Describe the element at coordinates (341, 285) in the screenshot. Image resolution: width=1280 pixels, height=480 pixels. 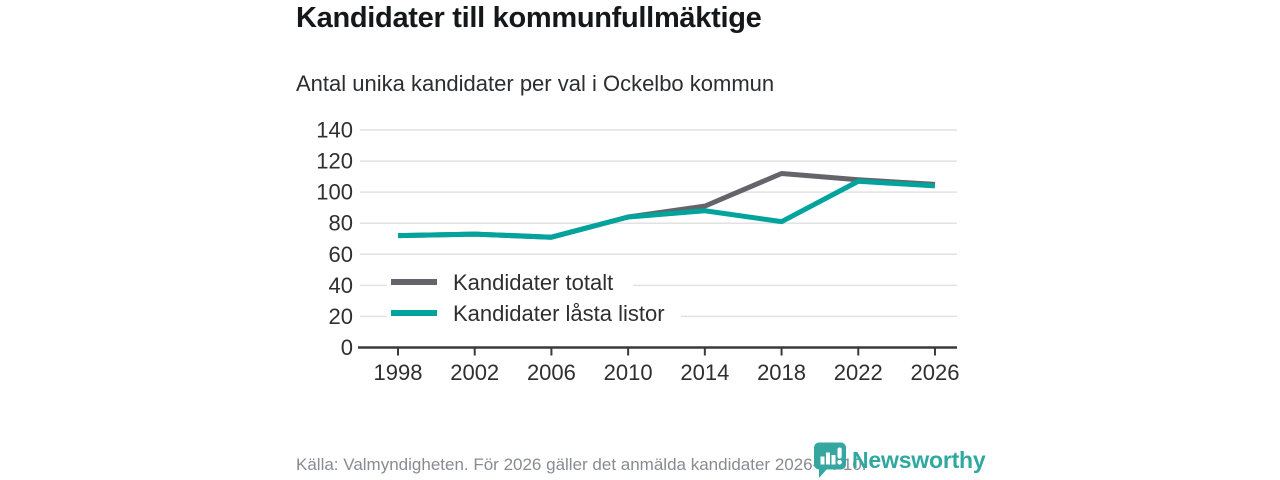
I see `y-axis-tick-label: 40` at that location.